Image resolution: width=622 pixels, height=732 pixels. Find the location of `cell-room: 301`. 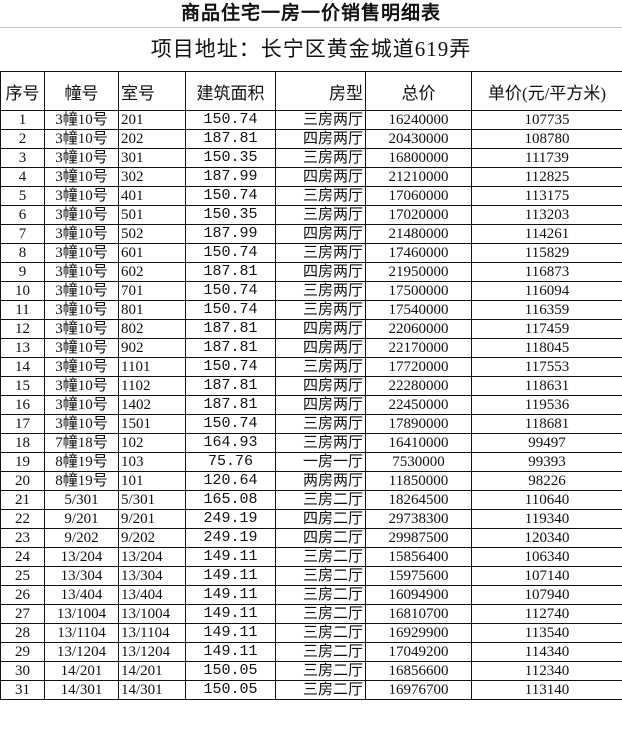

cell-room: 301 is located at coordinates (152, 158).